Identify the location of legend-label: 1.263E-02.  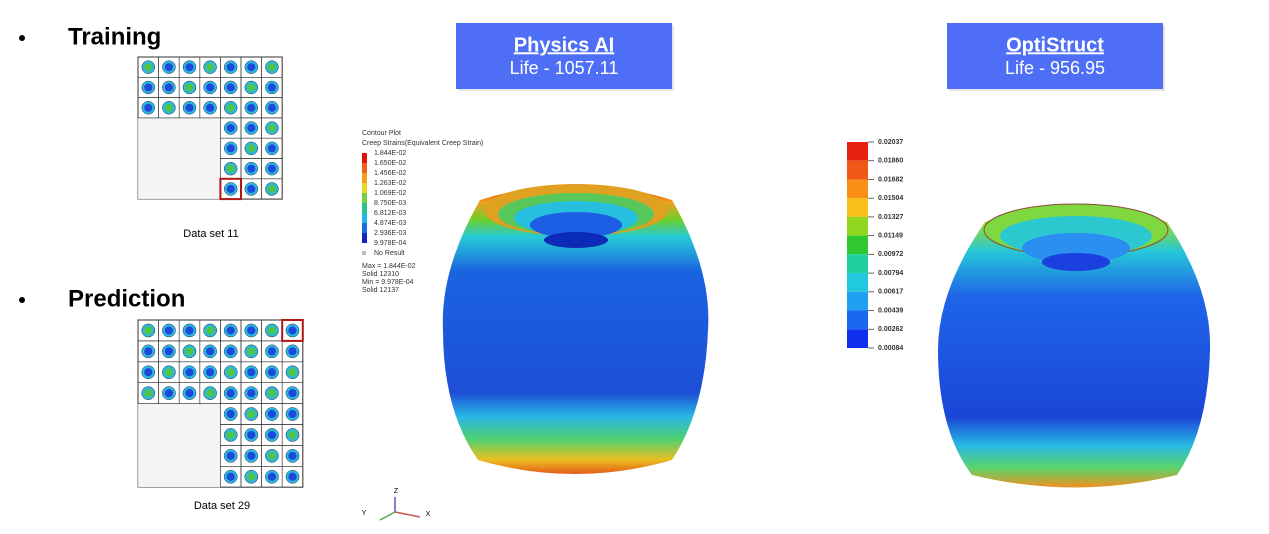
(390, 183).